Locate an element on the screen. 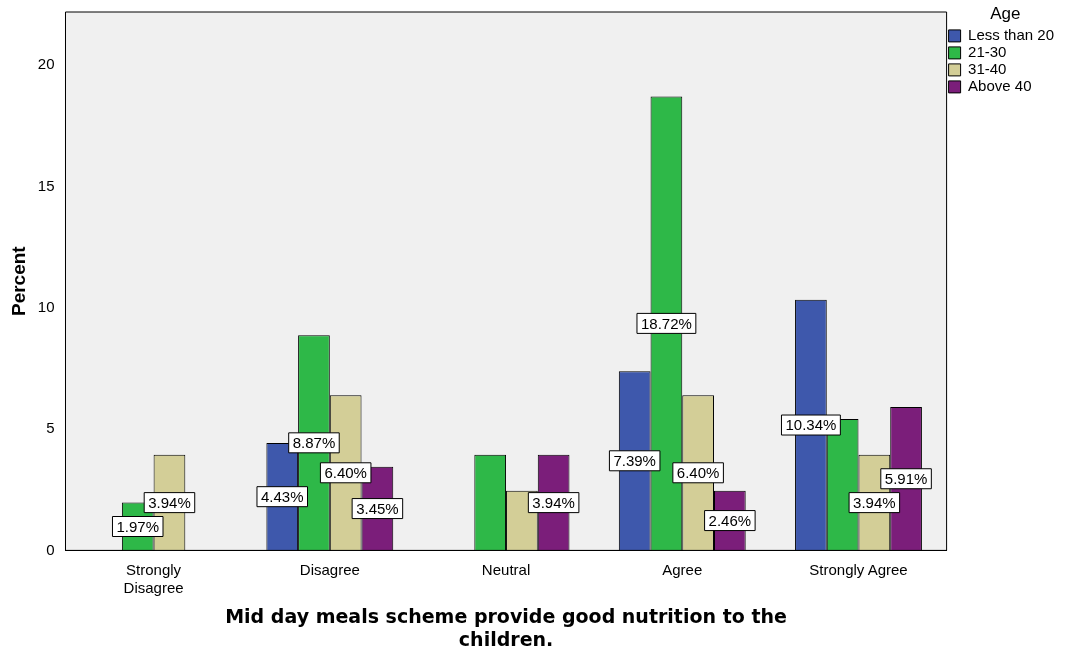  data-label: 10.34% is located at coordinates (811, 425).